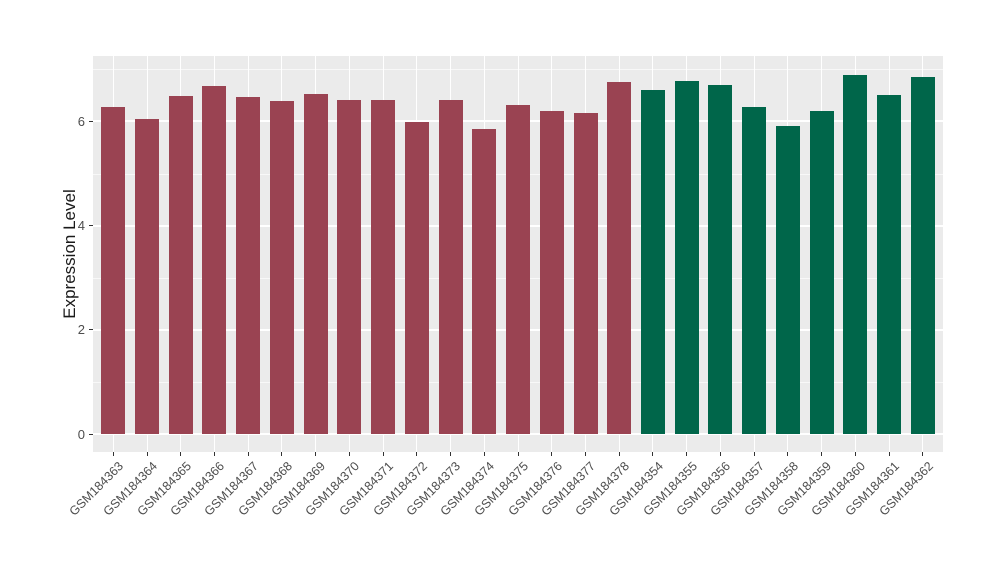  What do you see at coordinates (315, 263) in the screenshot?
I see `bar-GSM184369` at bounding box center [315, 263].